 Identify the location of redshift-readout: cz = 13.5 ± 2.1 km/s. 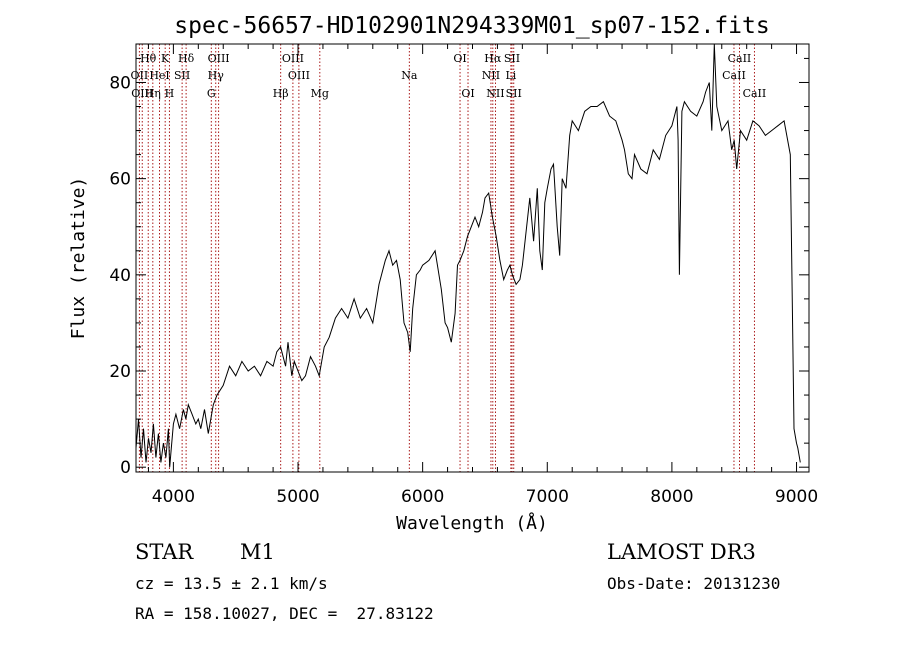
(231, 583).